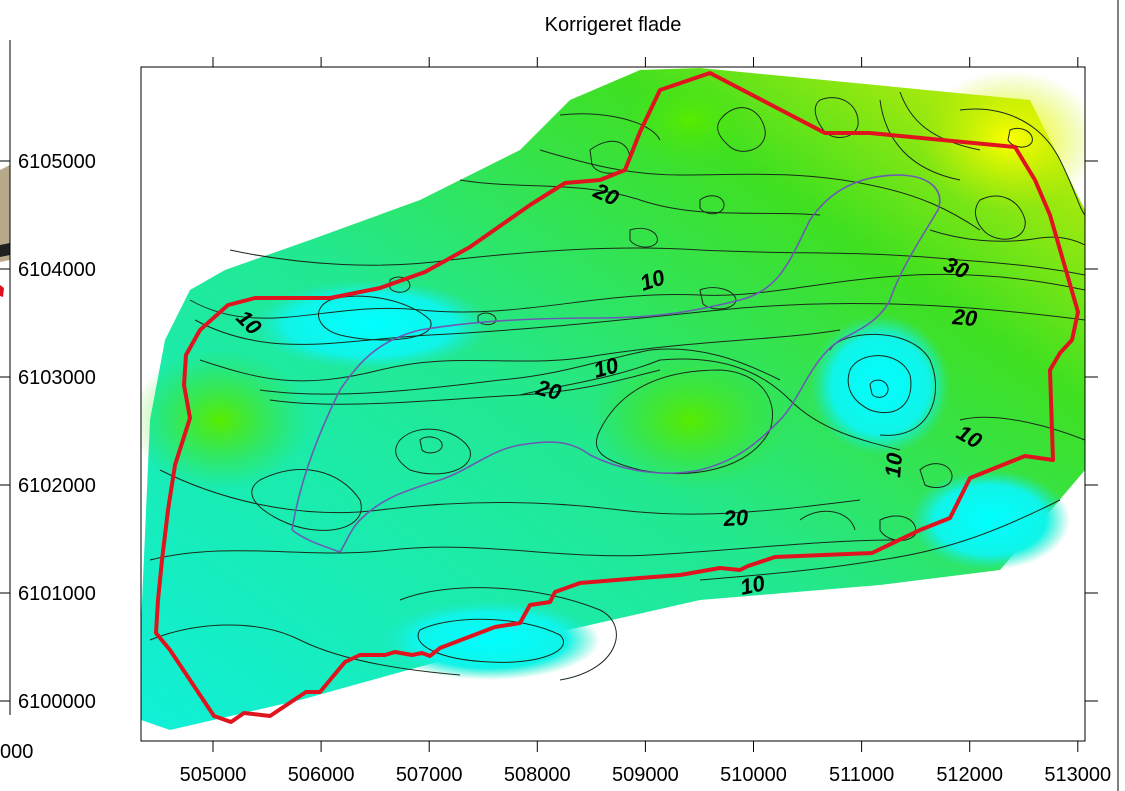 The image size is (1125, 791). I want to click on high-zone-north, so click(690, 120).